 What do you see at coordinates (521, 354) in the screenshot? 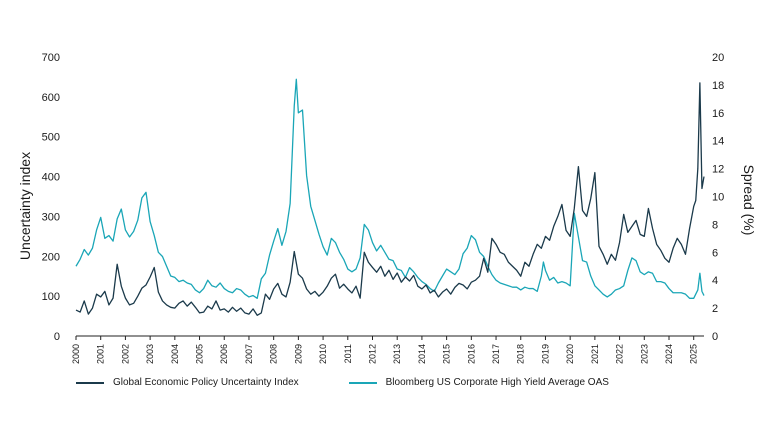
I see `x-tick-label: 2018` at bounding box center [521, 354].